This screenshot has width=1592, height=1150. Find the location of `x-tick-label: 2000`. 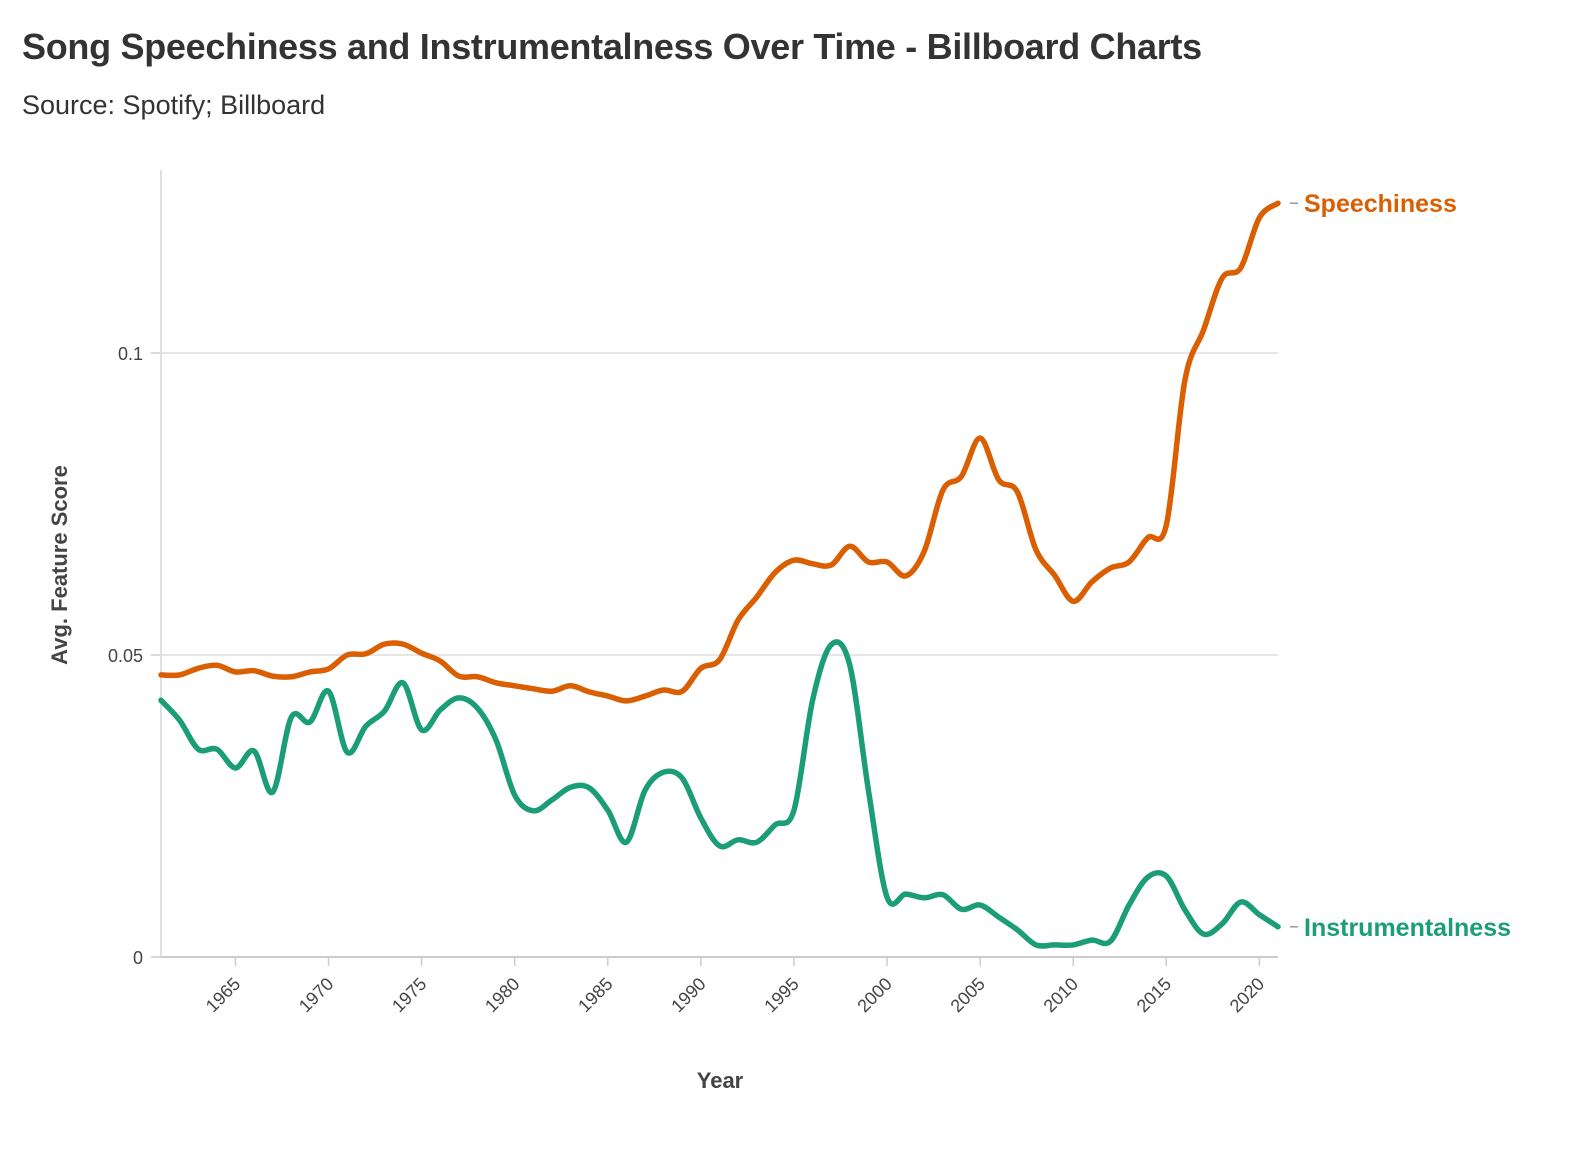

x-tick-label: 2000 is located at coordinates (874, 995).